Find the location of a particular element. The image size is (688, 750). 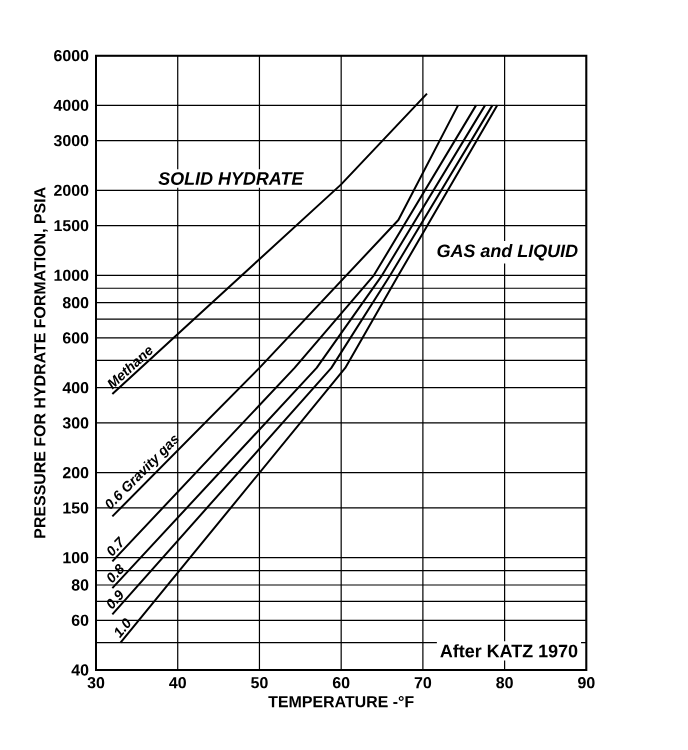

annotation: GAS and LIQUID is located at coordinates (507, 252).